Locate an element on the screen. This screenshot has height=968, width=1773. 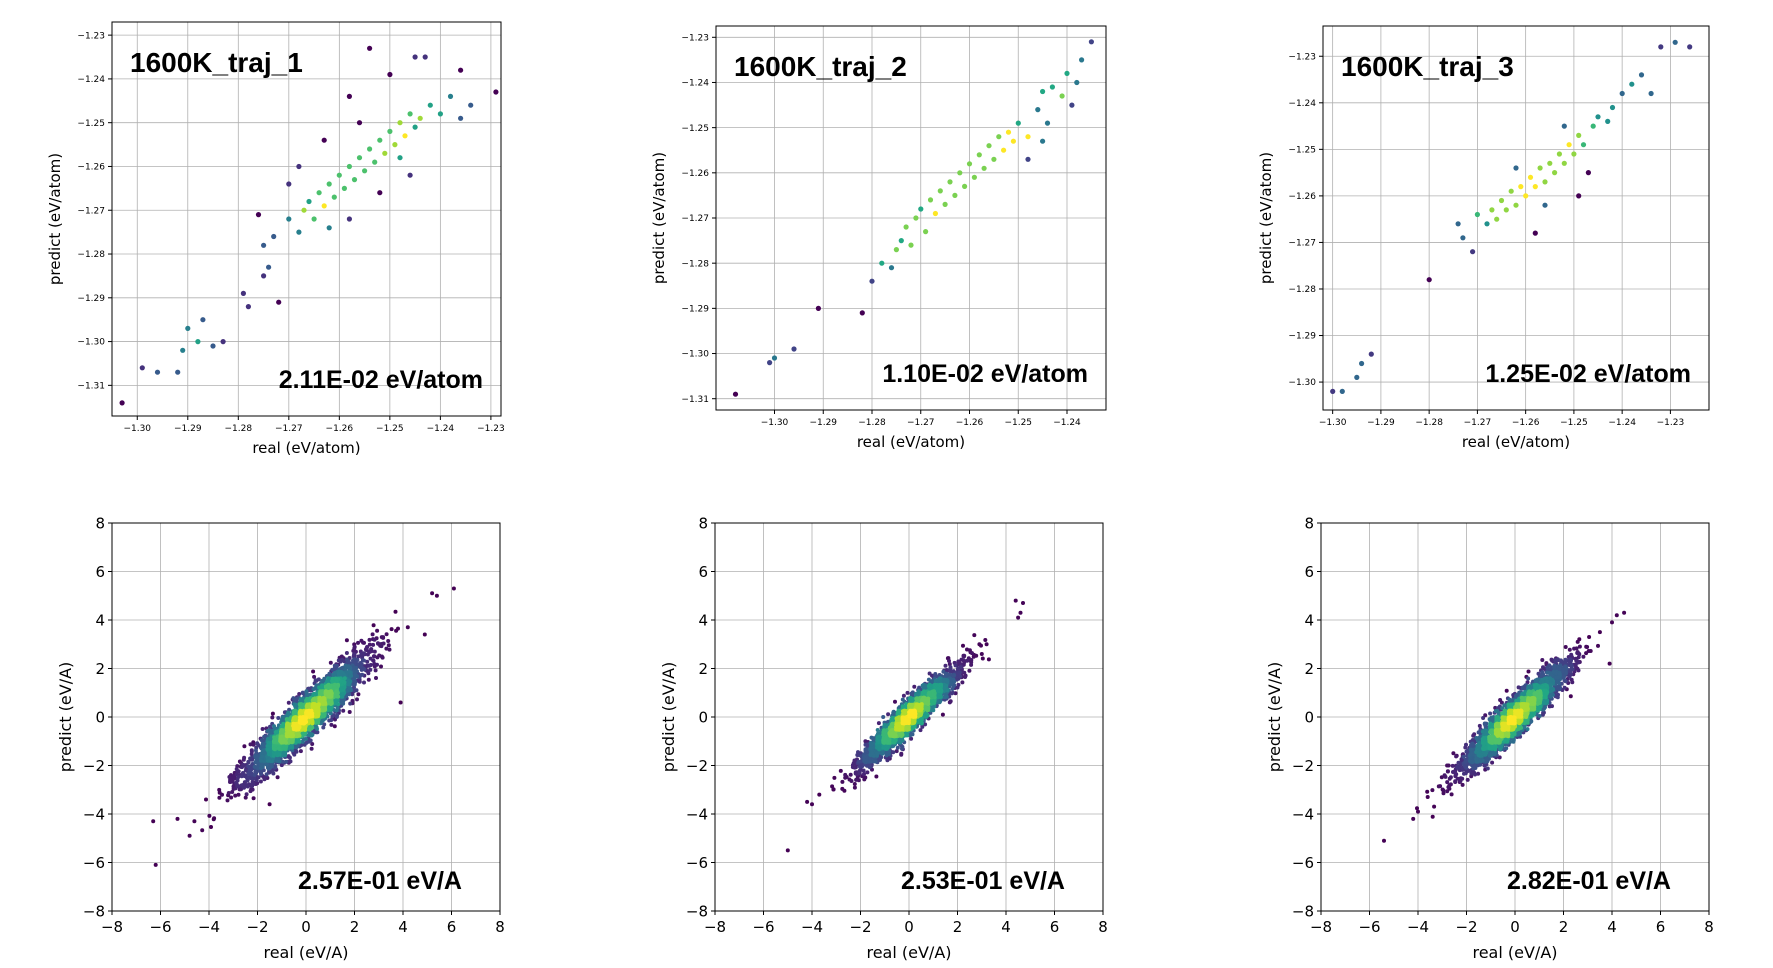
y-tick-label: −1.28 is located at coordinates (1302, 290).